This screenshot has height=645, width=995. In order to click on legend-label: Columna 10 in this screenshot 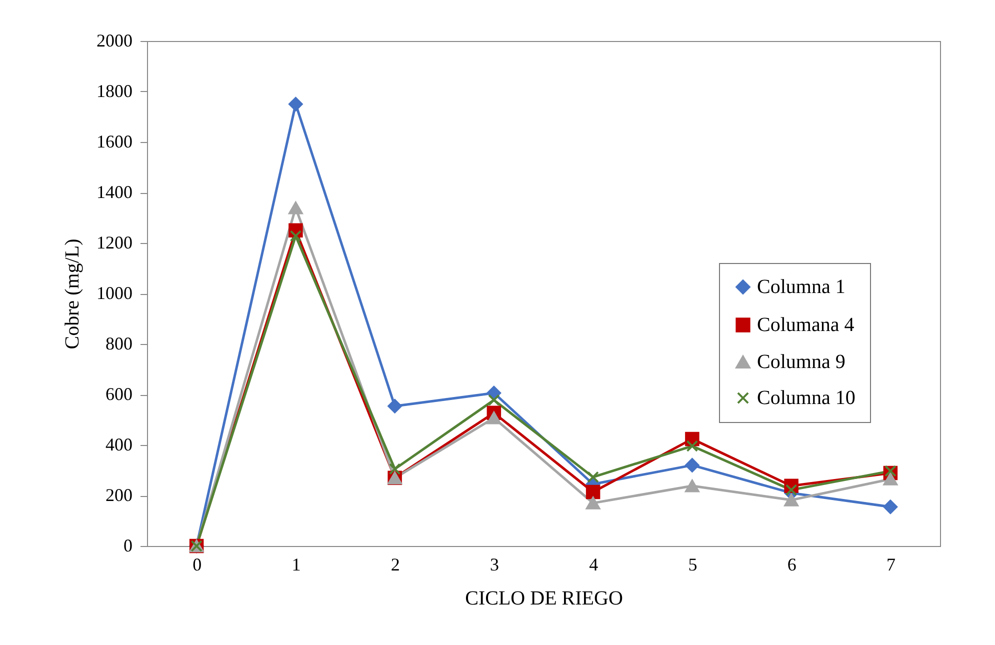, I will do `click(806, 398)`.